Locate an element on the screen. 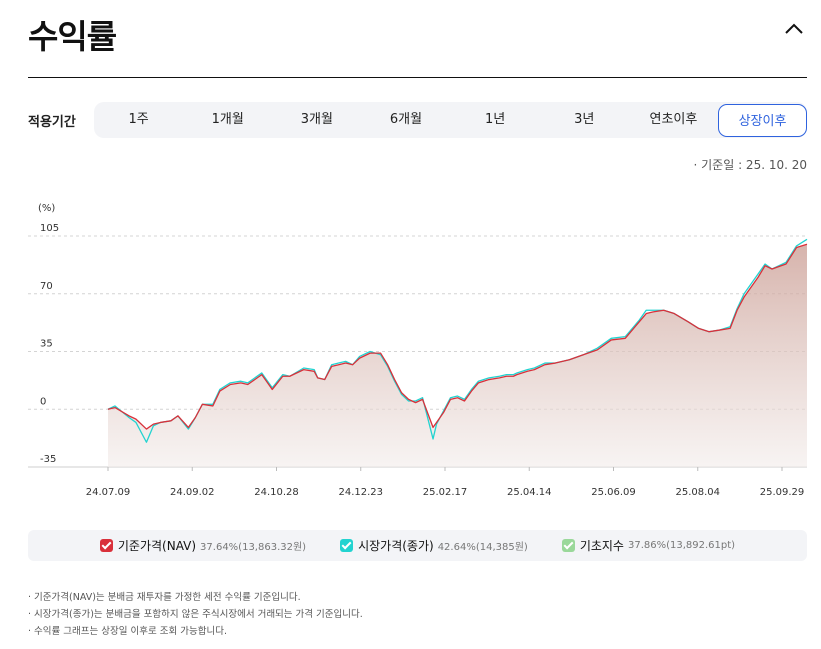  period-tabs: 1주 1개월 3개월 6개월 1년 3년 연초이후 상장이후 is located at coordinates (450, 120).